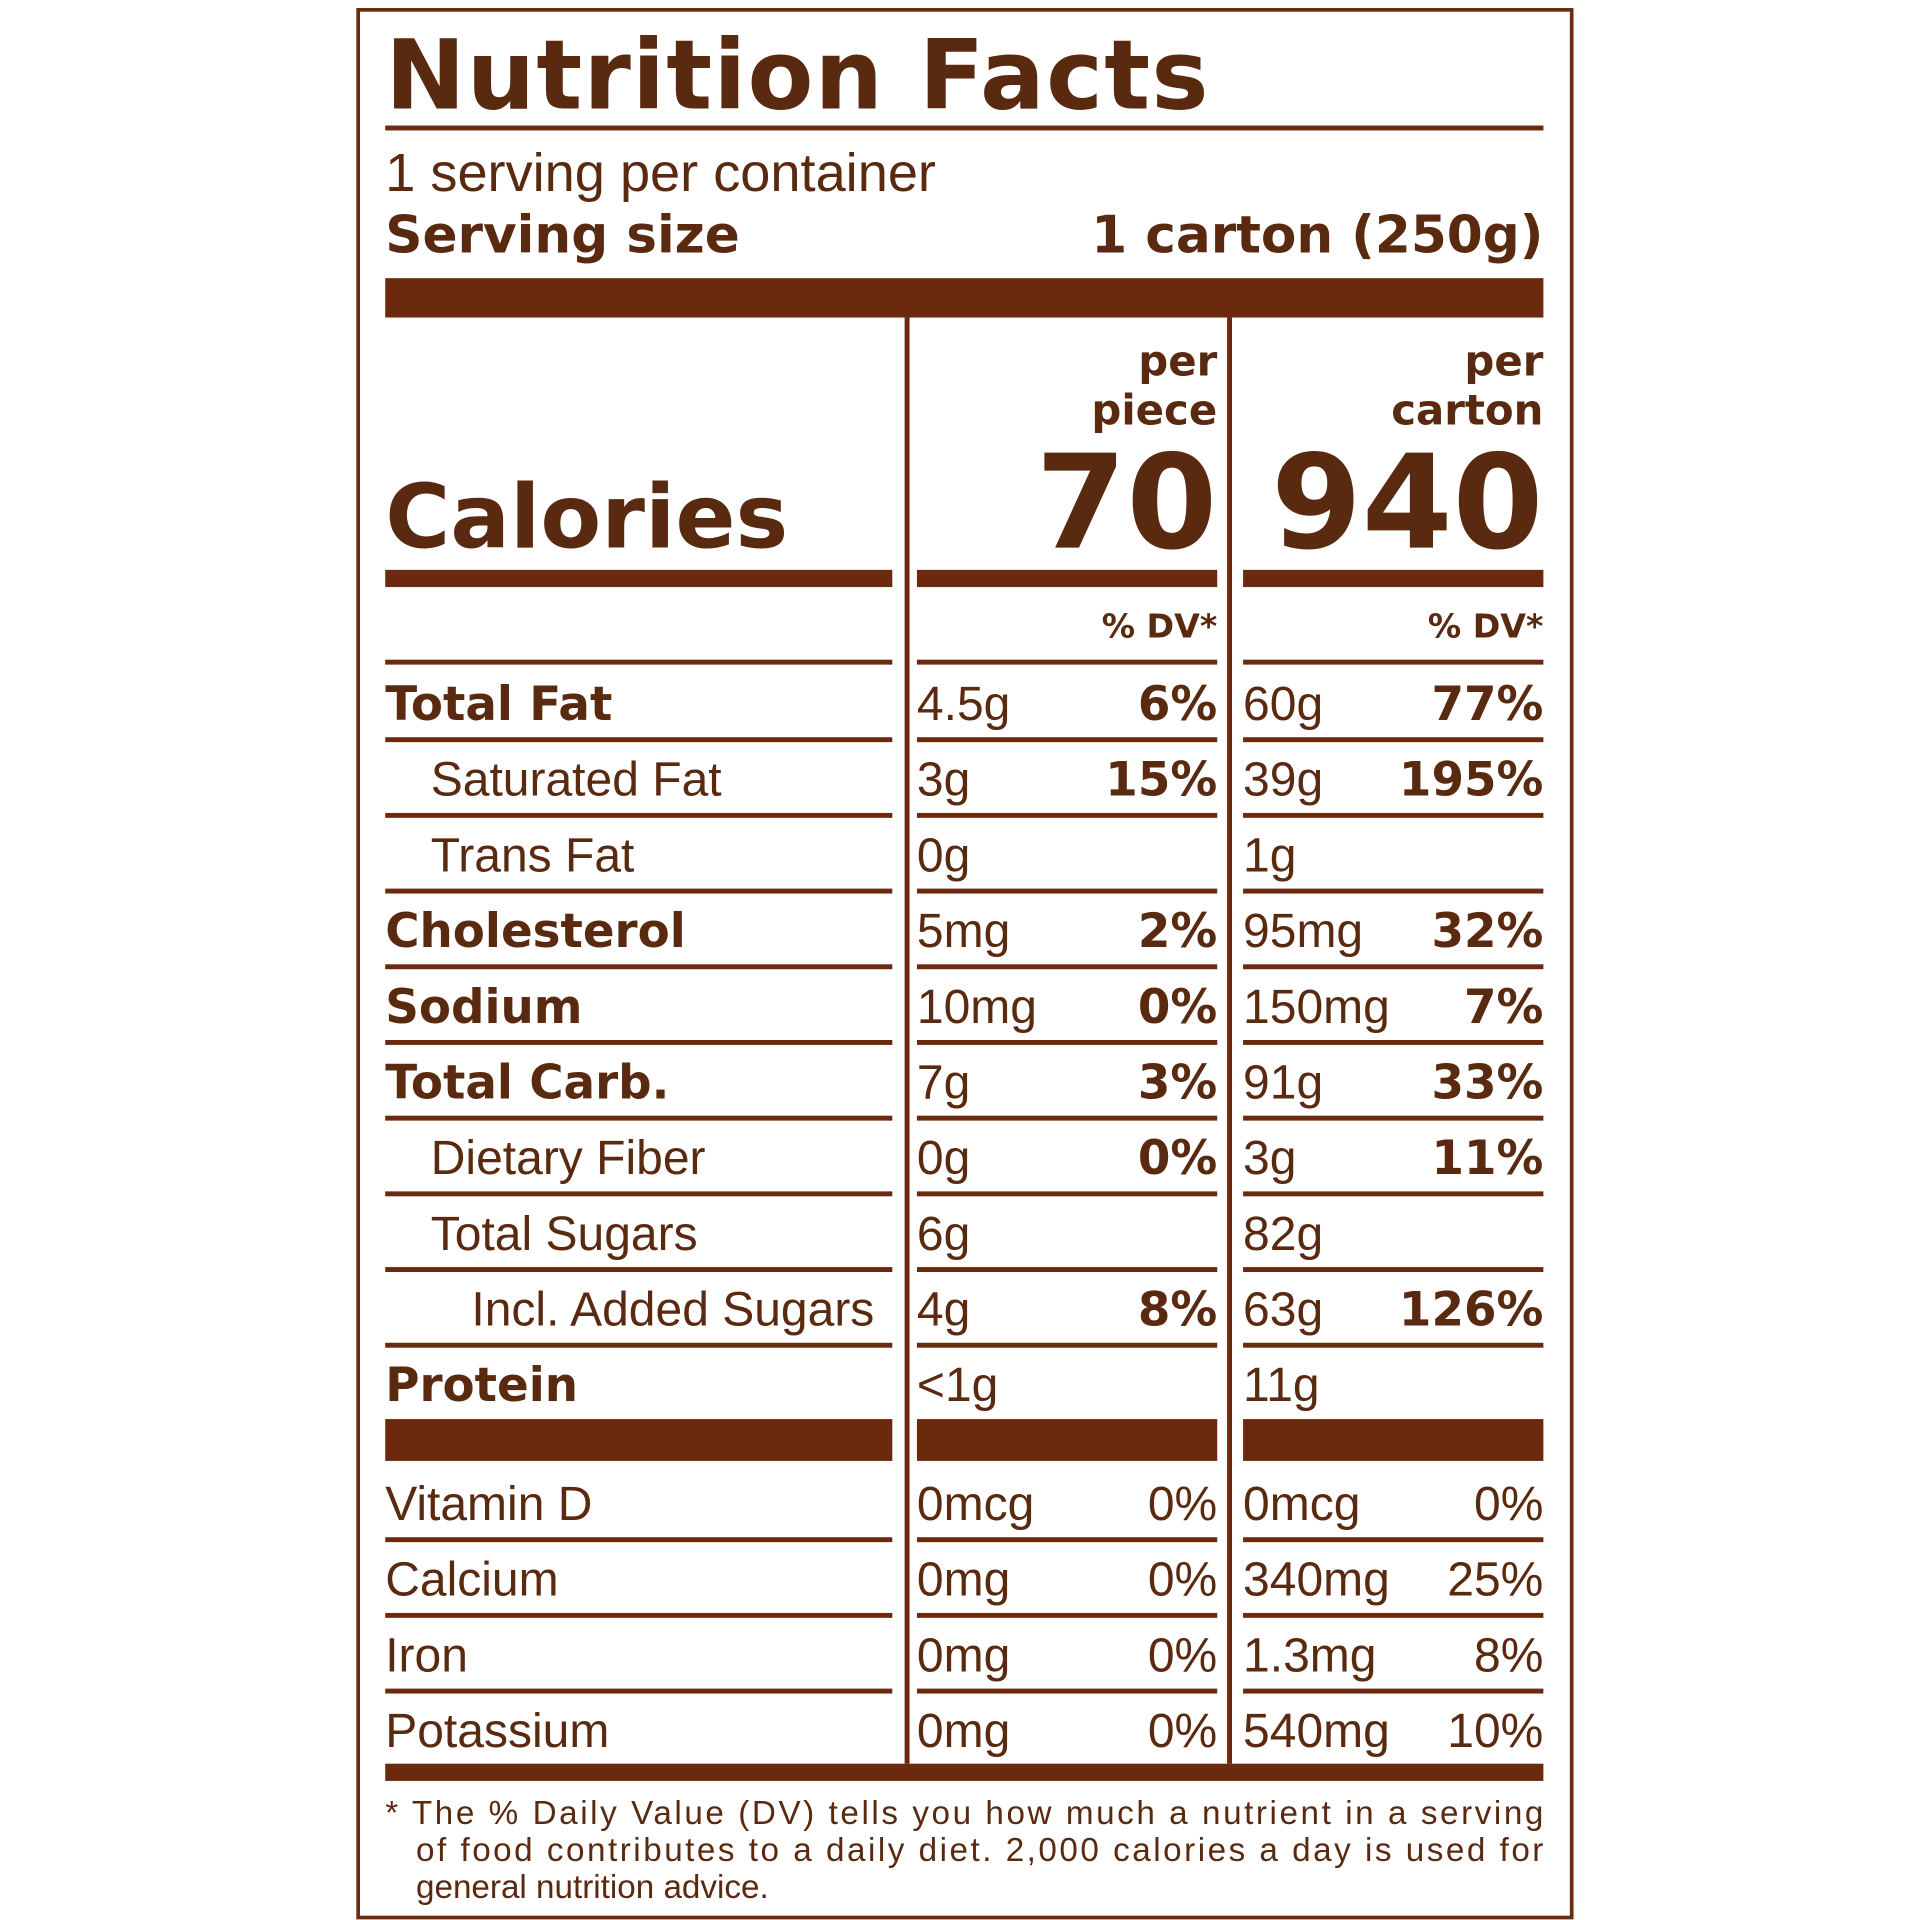  What do you see at coordinates (1127, 503) in the screenshot?
I see `calories-value: 70` at bounding box center [1127, 503].